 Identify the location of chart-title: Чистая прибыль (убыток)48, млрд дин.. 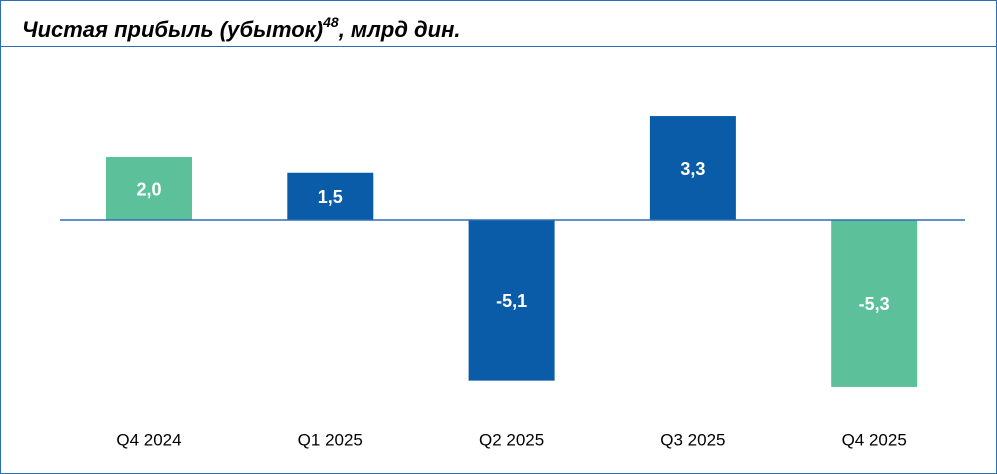
(241, 28).